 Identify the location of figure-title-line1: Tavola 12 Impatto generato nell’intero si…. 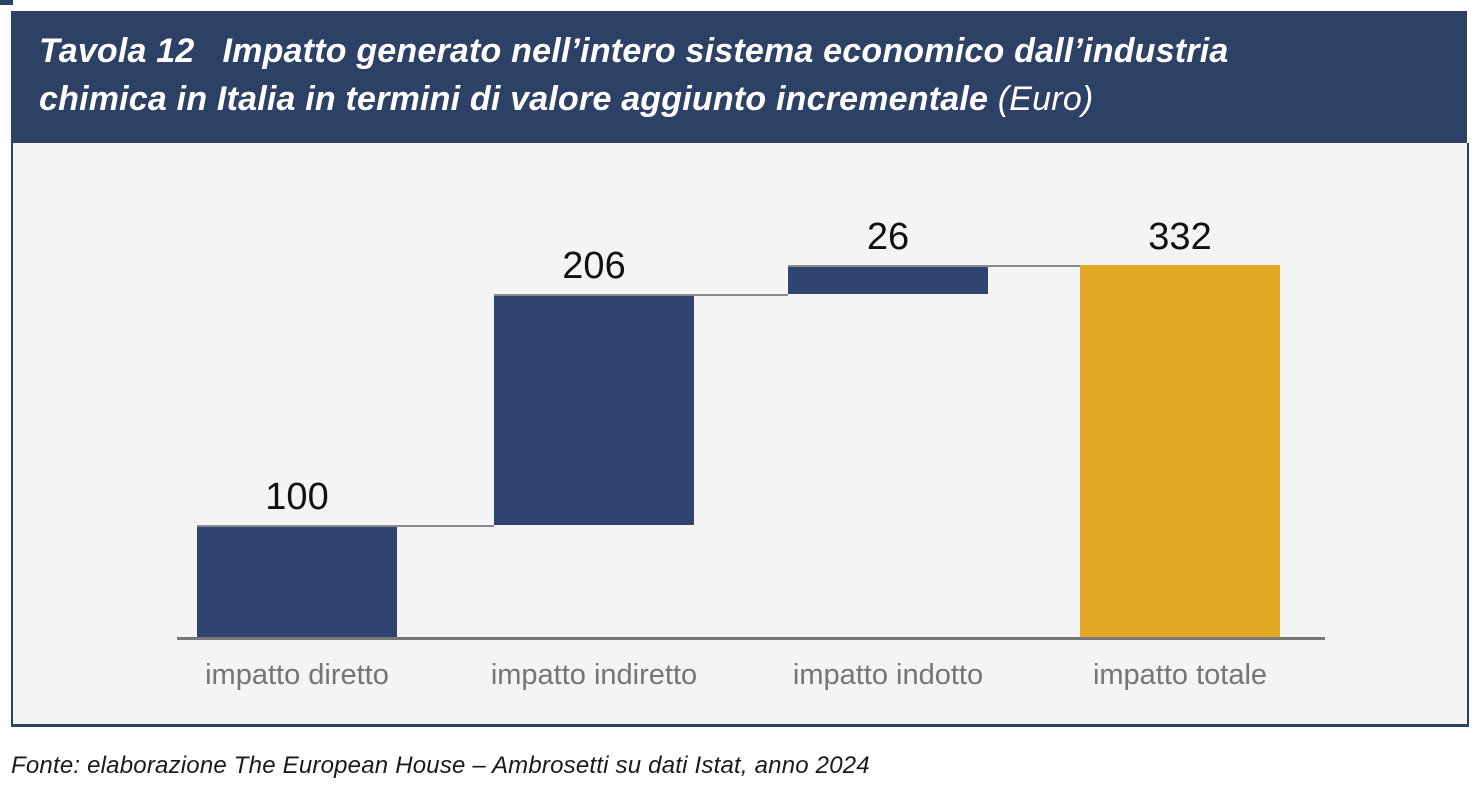
(739, 51).